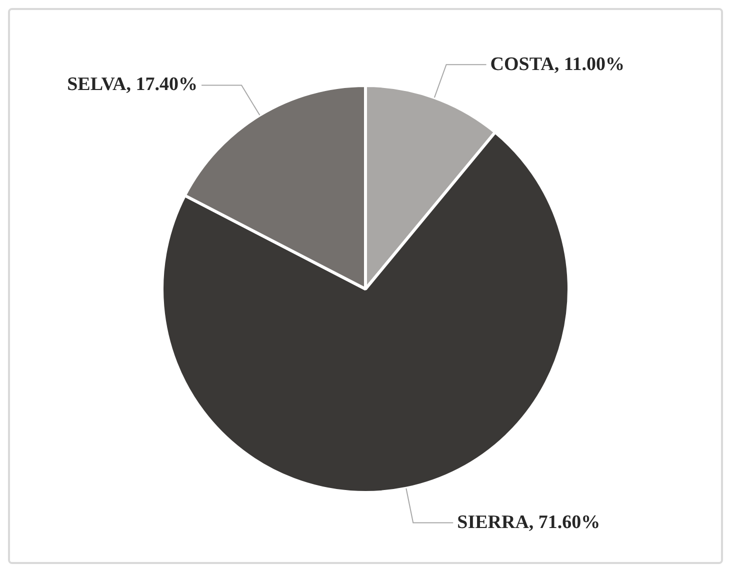 Image resolution: width=731 pixels, height=572 pixels. Describe the element at coordinates (132, 85) in the screenshot. I see `slice-label: SELVA, 17.40%` at that location.